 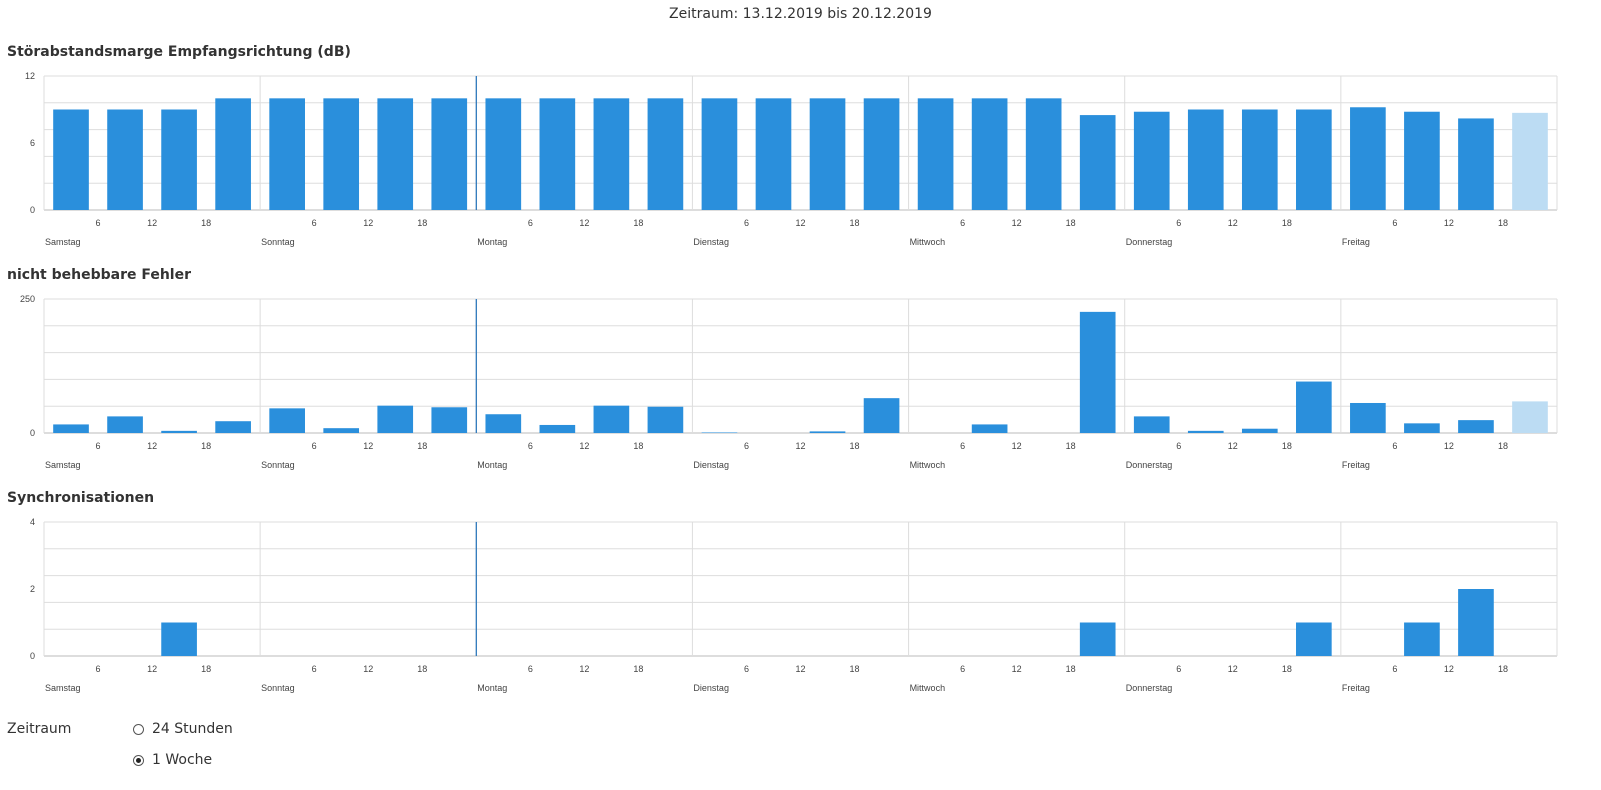 What do you see at coordinates (800, 14) in the screenshot?
I see `period-title: Zeitraum: 13.12.2019 bis 20.12.2019` at bounding box center [800, 14].